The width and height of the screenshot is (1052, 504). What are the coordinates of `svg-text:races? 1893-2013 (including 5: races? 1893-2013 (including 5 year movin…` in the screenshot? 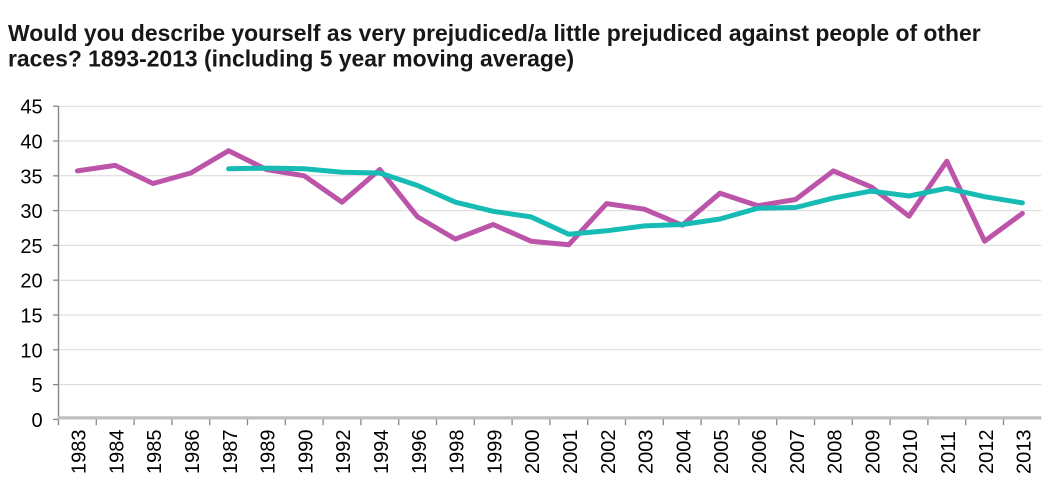 It's located at (291, 58).